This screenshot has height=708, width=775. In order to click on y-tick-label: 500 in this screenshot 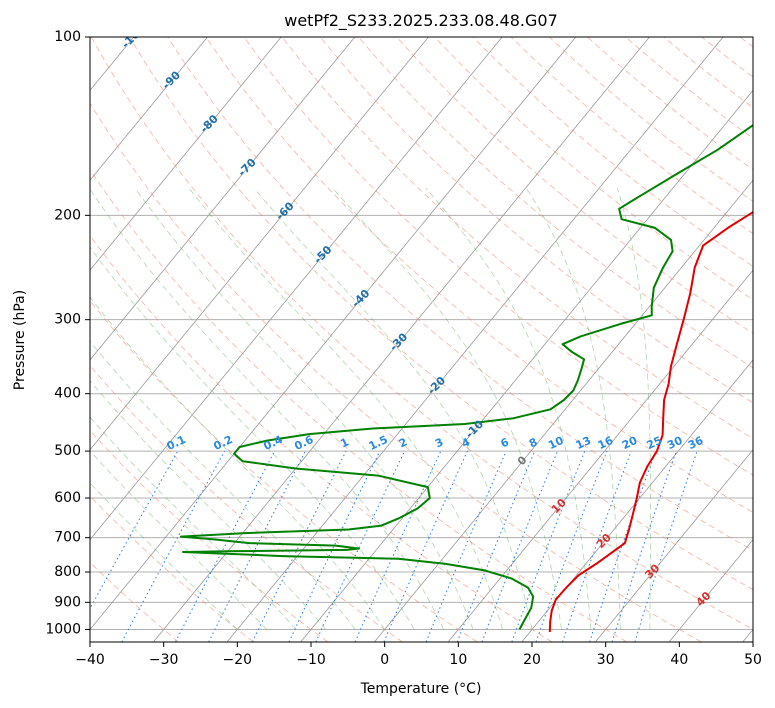, I will do `click(67, 451)`.